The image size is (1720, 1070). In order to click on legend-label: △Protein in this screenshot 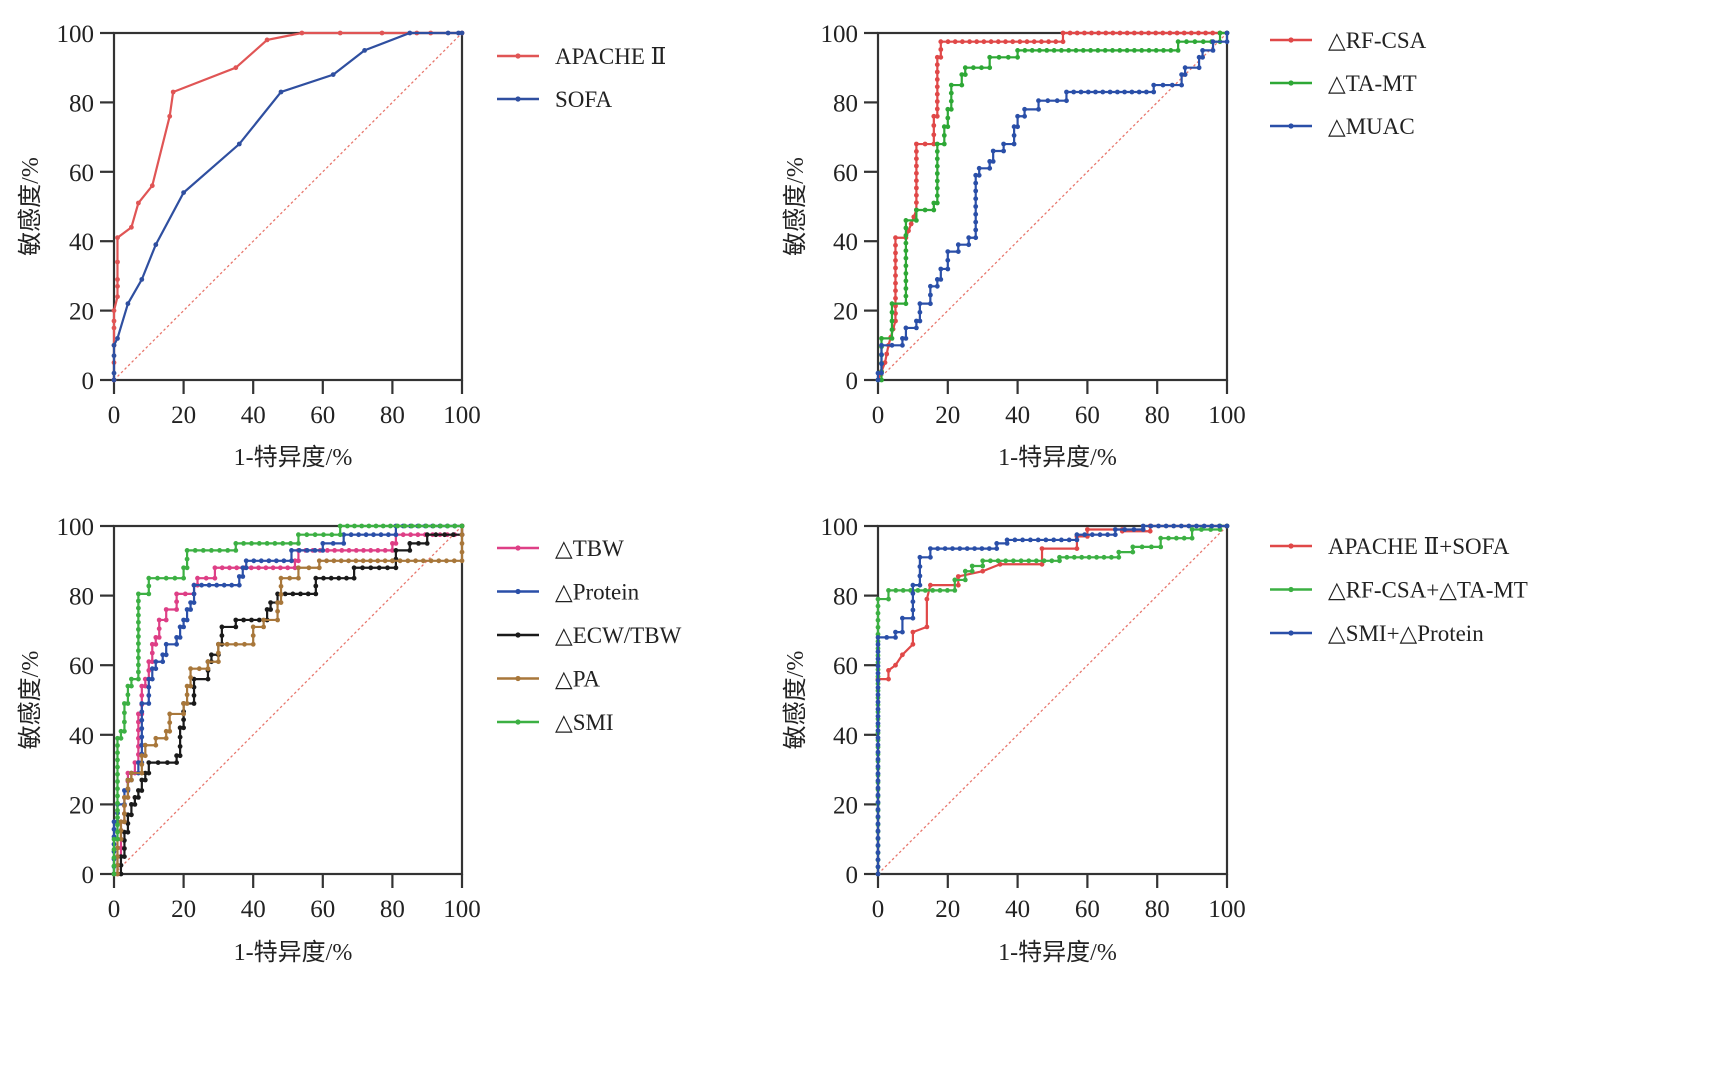, I will do `click(597, 592)`.